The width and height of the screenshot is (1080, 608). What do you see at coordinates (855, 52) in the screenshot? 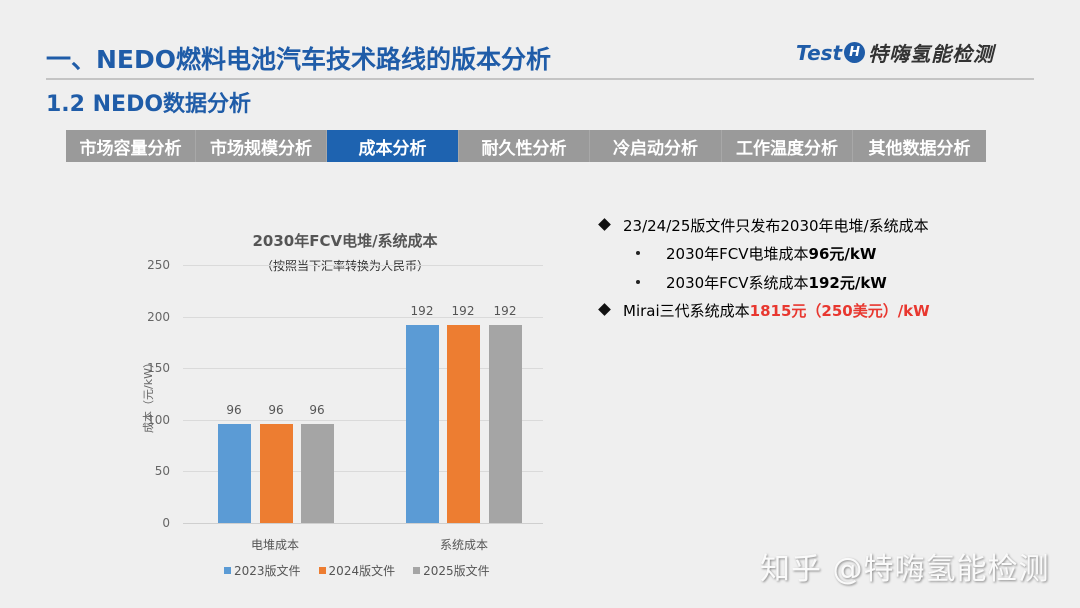
I see `hydrogen-logo-icon: H` at bounding box center [855, 52].